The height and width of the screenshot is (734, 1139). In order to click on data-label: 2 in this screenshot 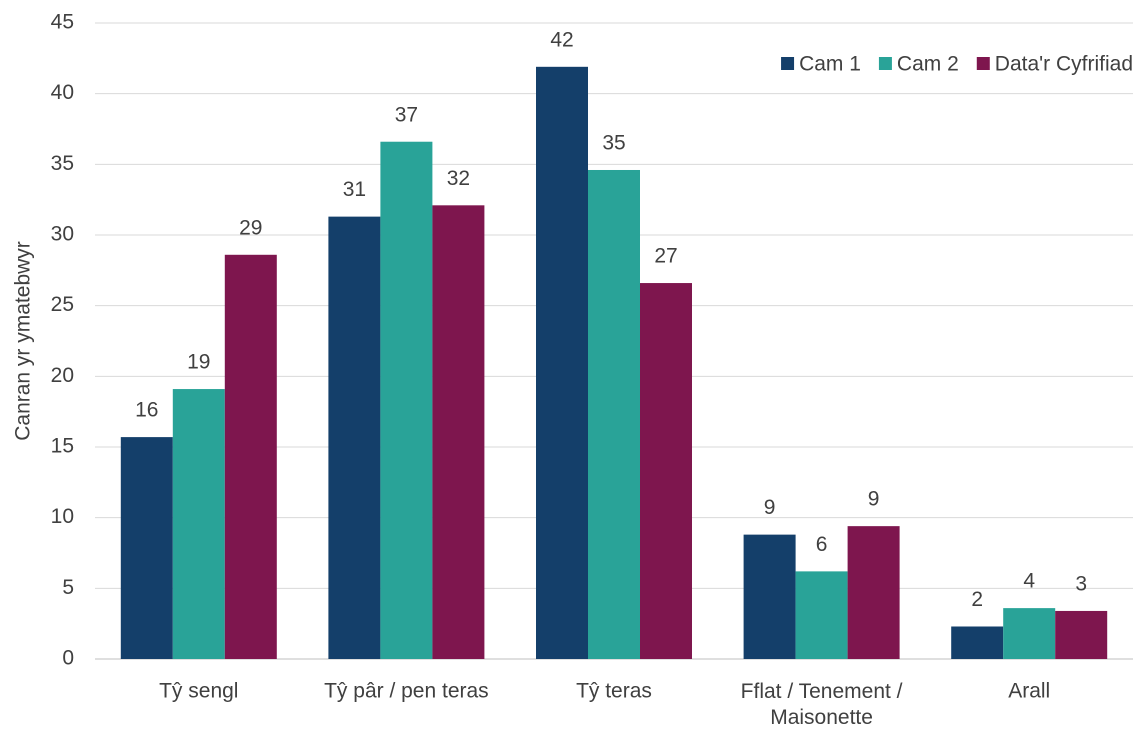, I will do `click(977, 599)`.